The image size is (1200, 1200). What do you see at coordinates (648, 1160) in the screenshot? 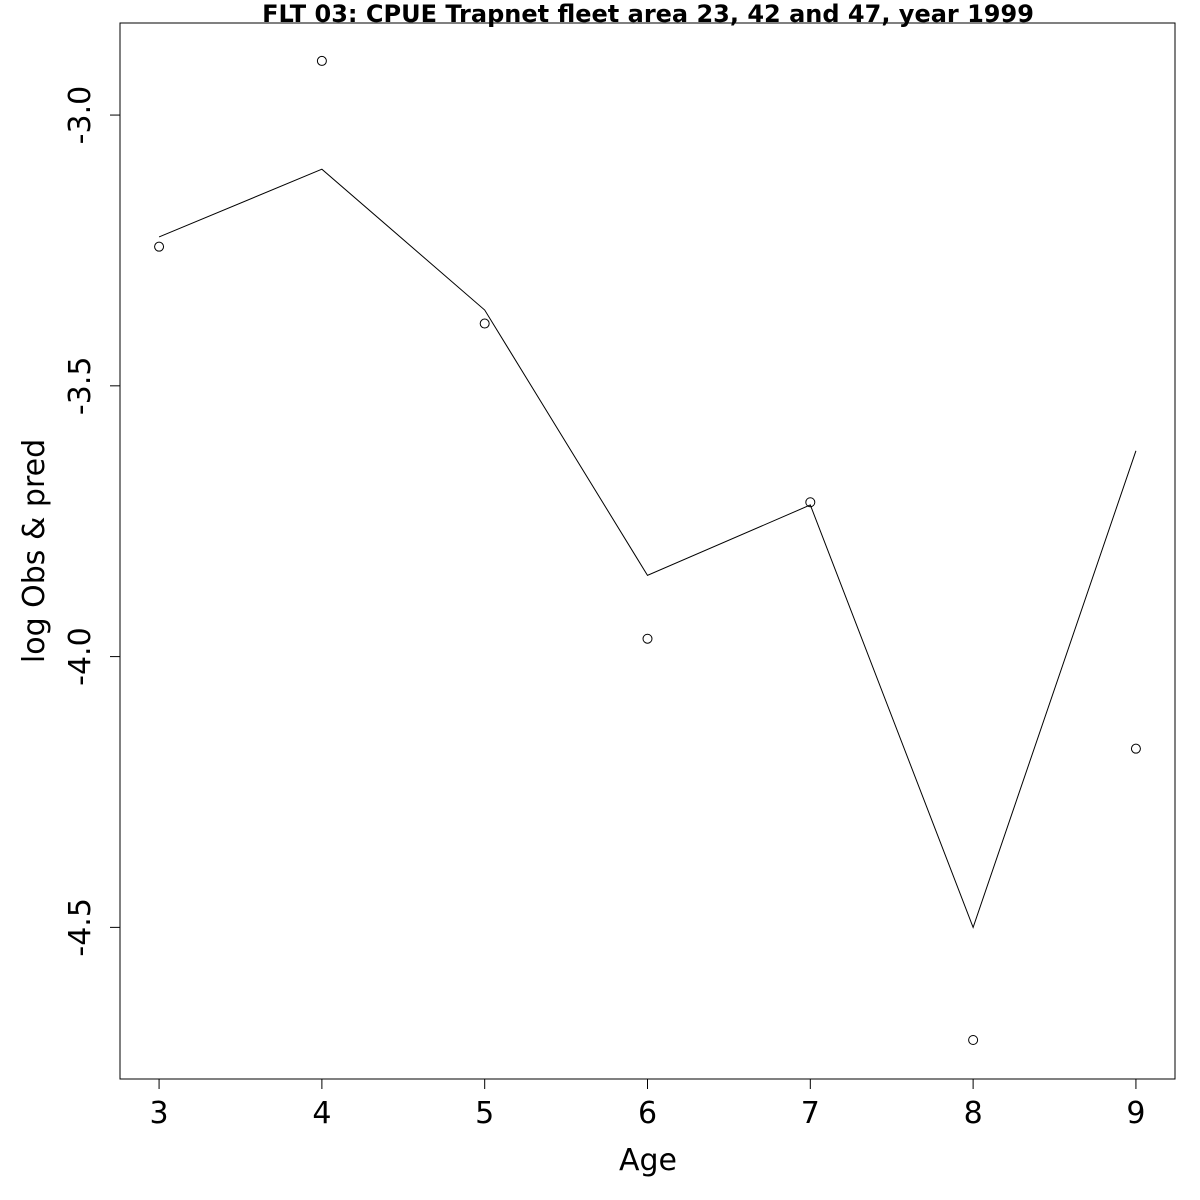
I see `x-axis-label: Age` at bounding box center [648, 1160].